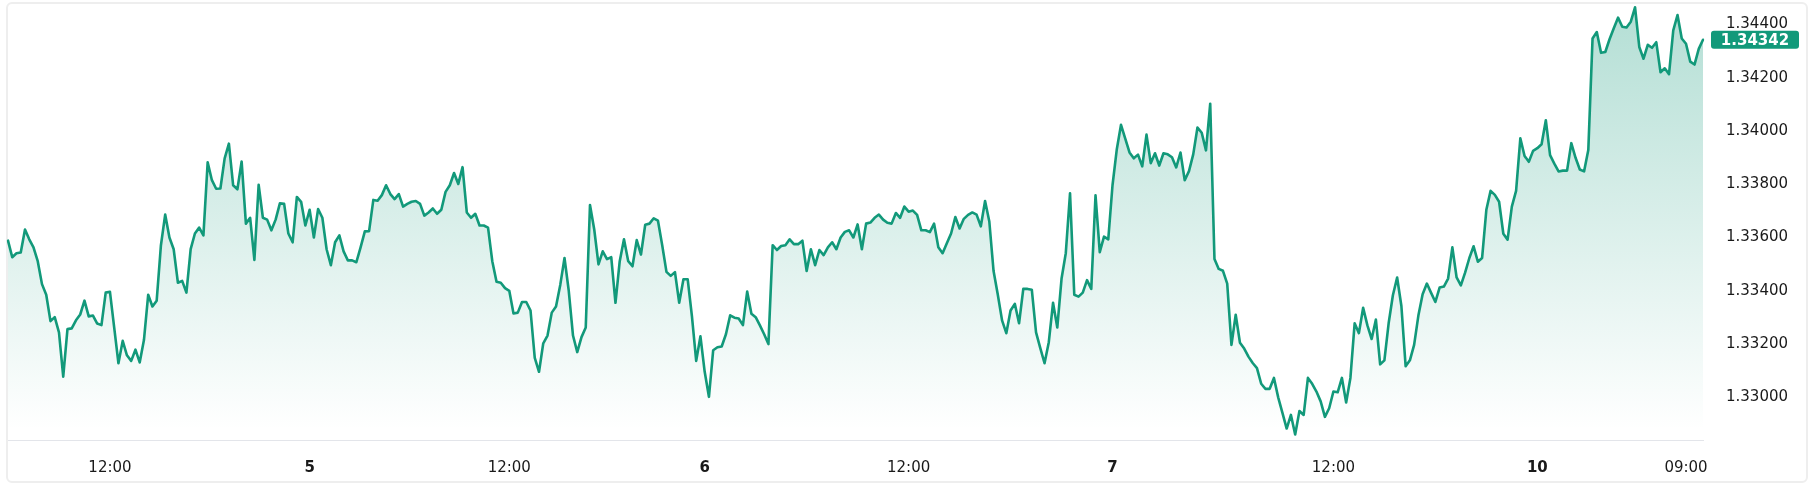 Image resolution: width=1811 pixels, height=489 pixels. I want to click on text: 1.34342, so click(1755, 39).